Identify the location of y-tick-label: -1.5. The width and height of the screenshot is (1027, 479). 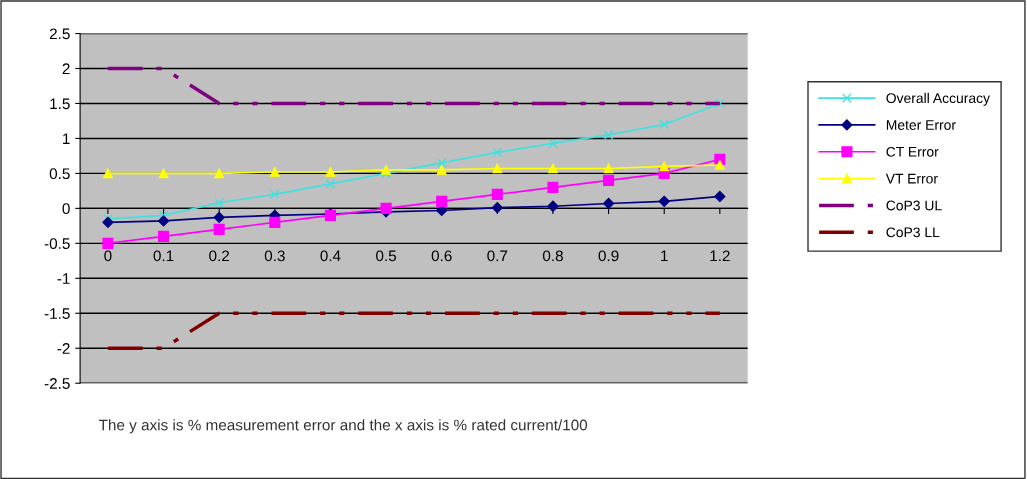
(57, 313).